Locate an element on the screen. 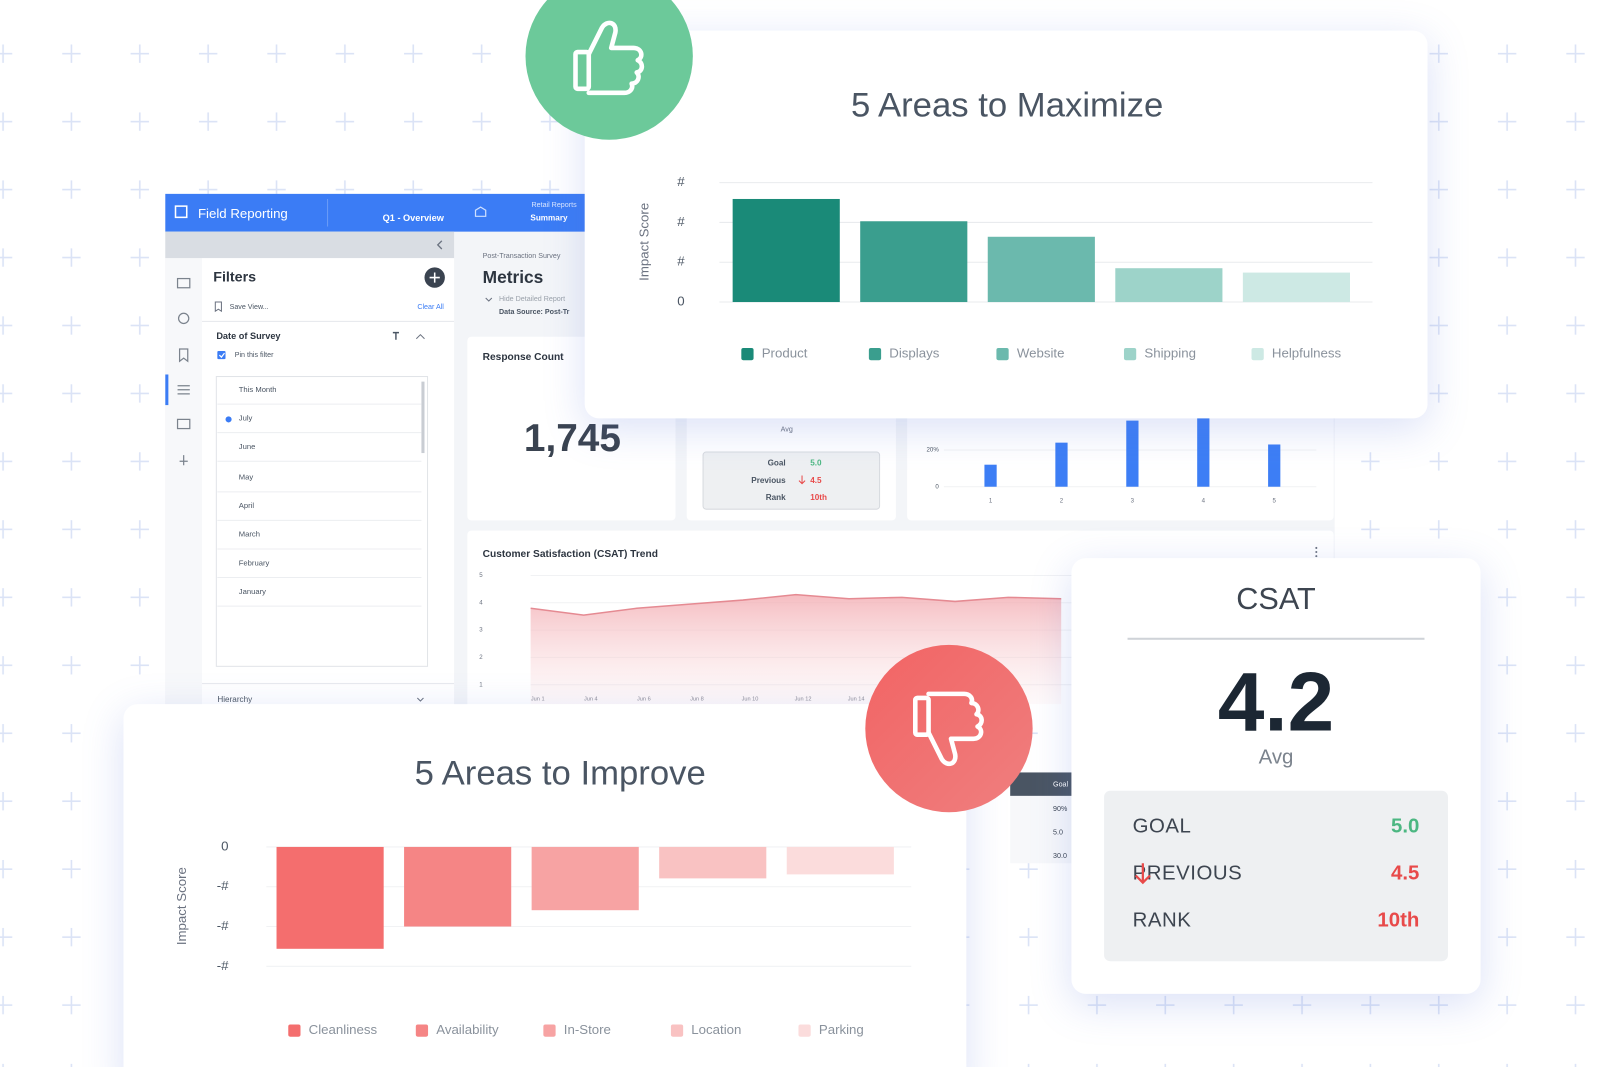  y-tick-label: 3 is located at coordinates (481, 630).